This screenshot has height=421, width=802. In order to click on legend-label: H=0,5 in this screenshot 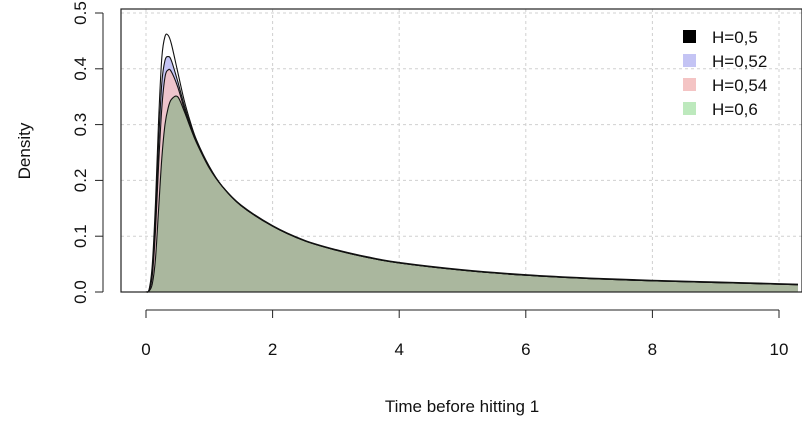, I will do `click(735, 37)`.